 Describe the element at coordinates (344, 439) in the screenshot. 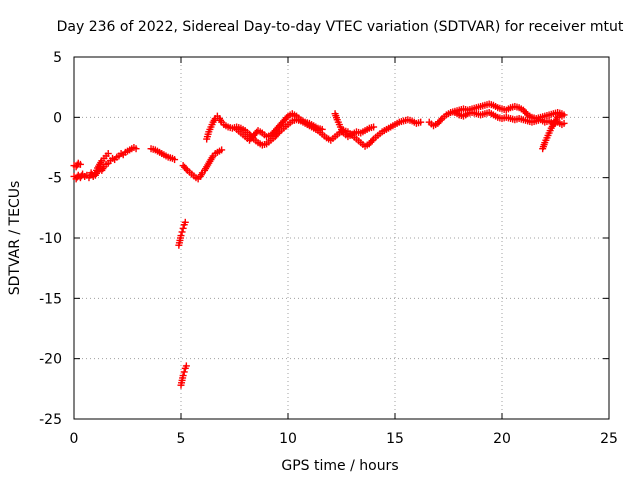

I see `x-tick-labels: 0 5 10 15 20 25` at that location.